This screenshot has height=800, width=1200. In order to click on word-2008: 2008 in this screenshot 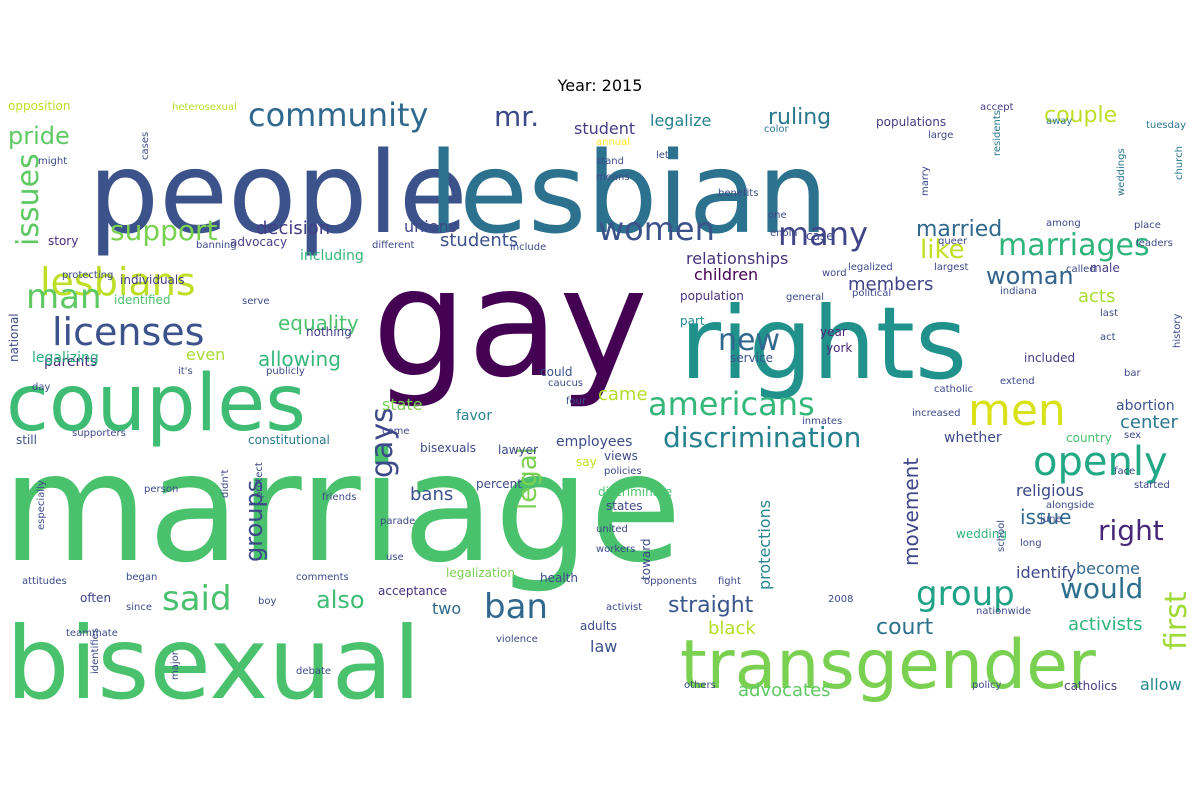, I will do `click(840, 599)`.